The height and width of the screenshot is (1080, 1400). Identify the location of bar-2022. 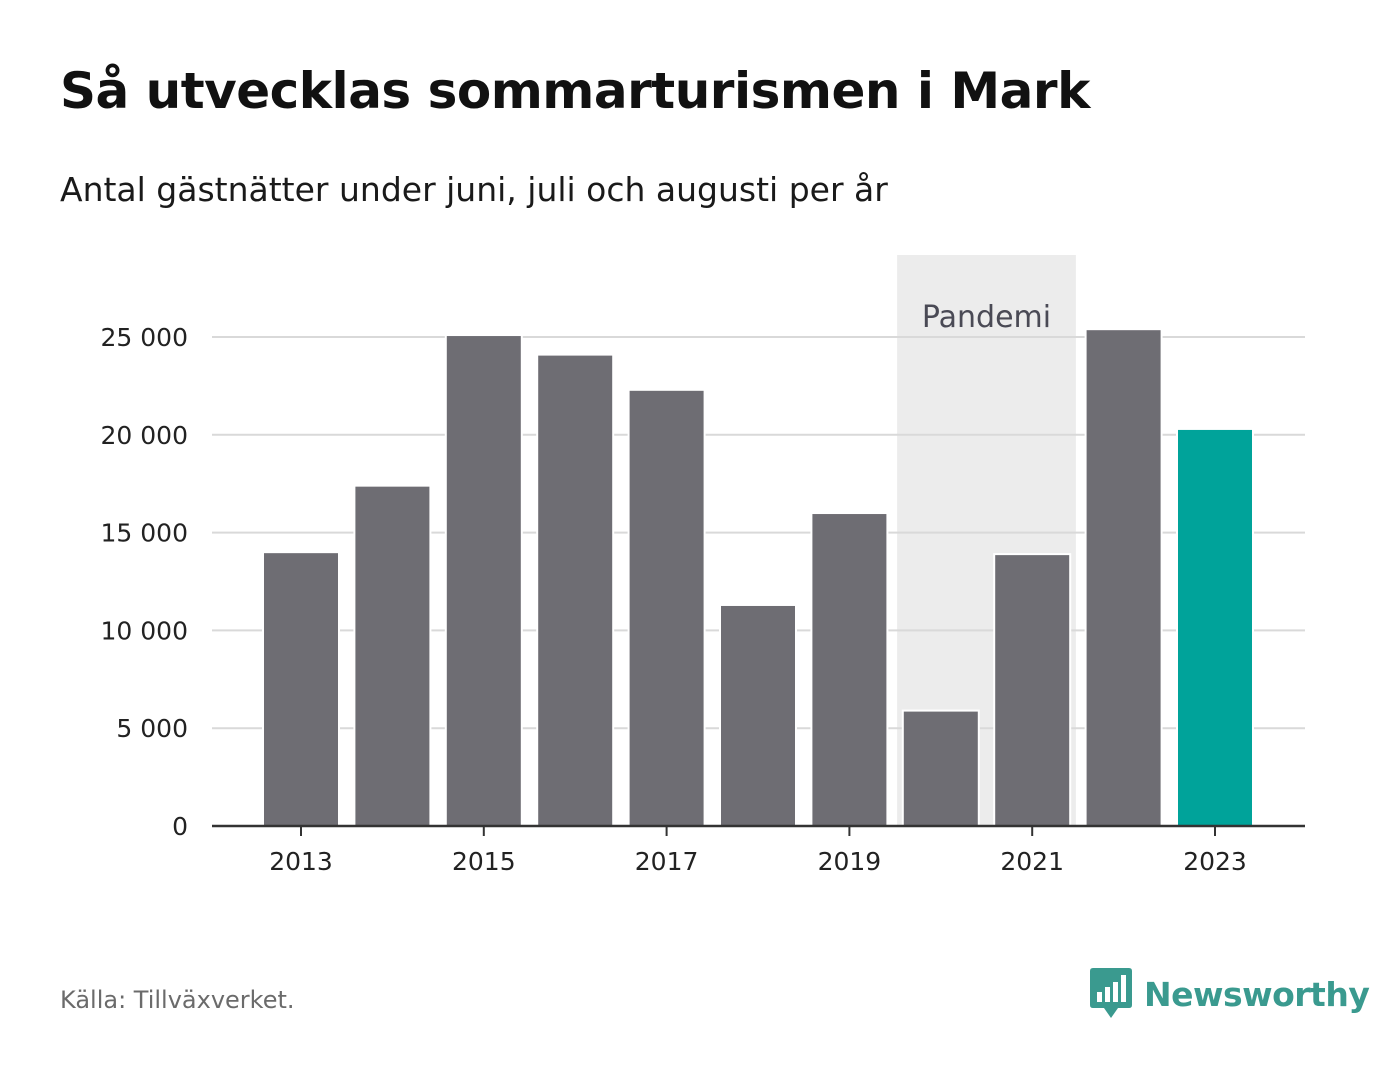
(1123, 577).